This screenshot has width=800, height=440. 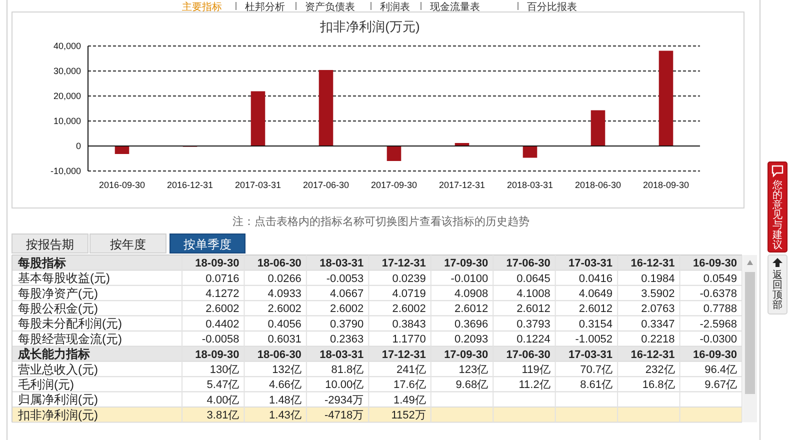 I want to click on category-label: 每股经营现金流(元), so click(x=70, y=339).